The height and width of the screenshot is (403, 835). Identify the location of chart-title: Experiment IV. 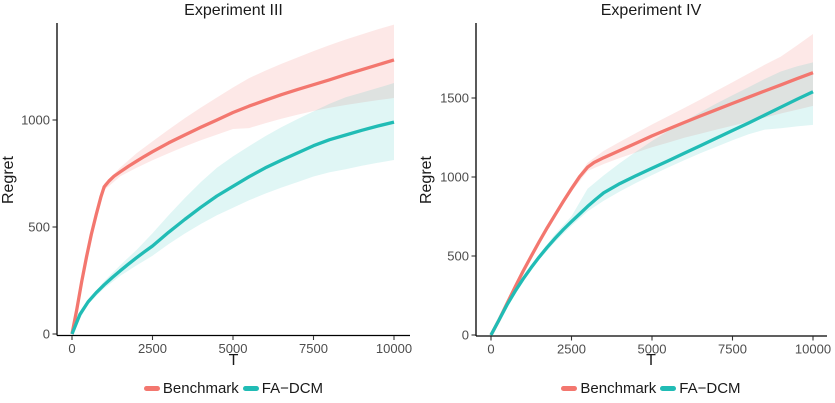
(651, 10).